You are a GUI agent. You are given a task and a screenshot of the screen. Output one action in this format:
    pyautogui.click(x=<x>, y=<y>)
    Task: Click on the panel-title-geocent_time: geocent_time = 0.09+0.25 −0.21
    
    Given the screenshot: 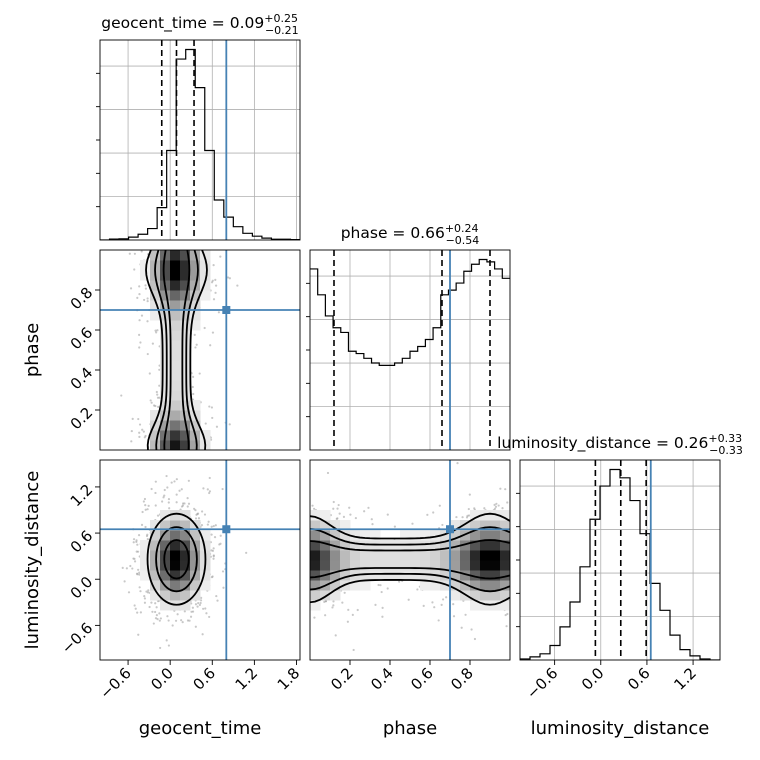 What is the action you would take?
    pyautogui.click(x=199, y=24)
    